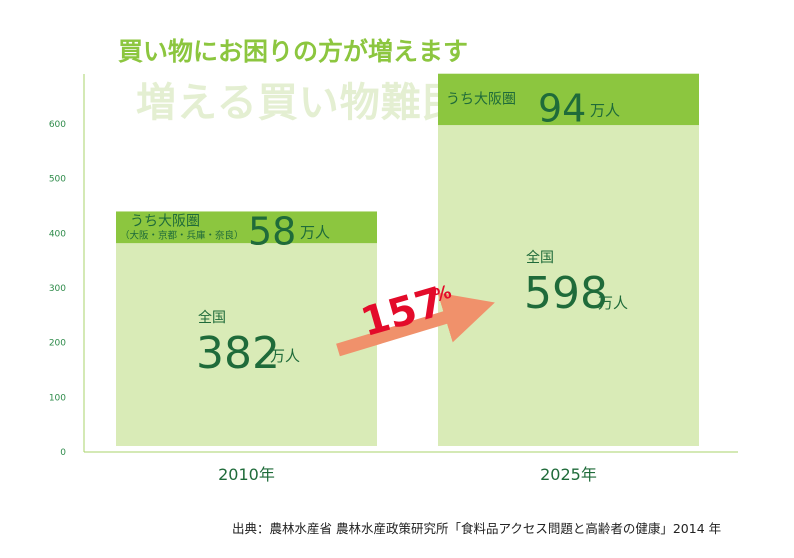 This screenshot has width=794, height=558. What do you see at coordinates (63, 453) in the screenshot?
I see `y-tick-label: 0` at bounding box center [63, 453].